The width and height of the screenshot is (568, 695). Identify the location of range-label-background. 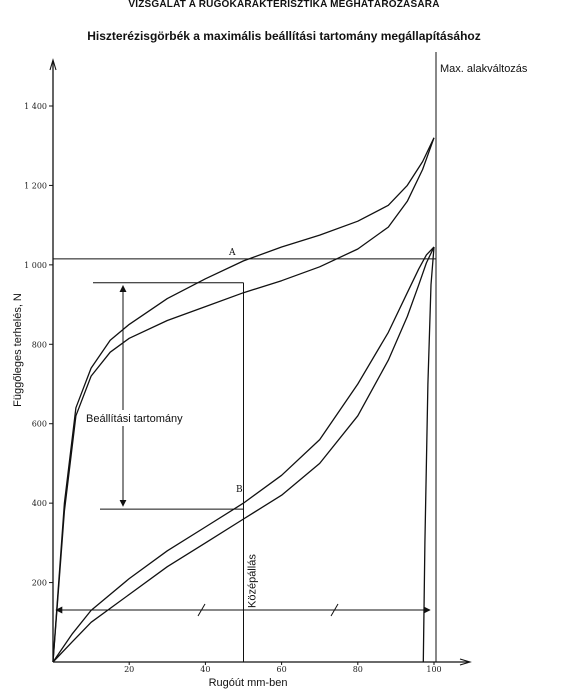
(141, 418).